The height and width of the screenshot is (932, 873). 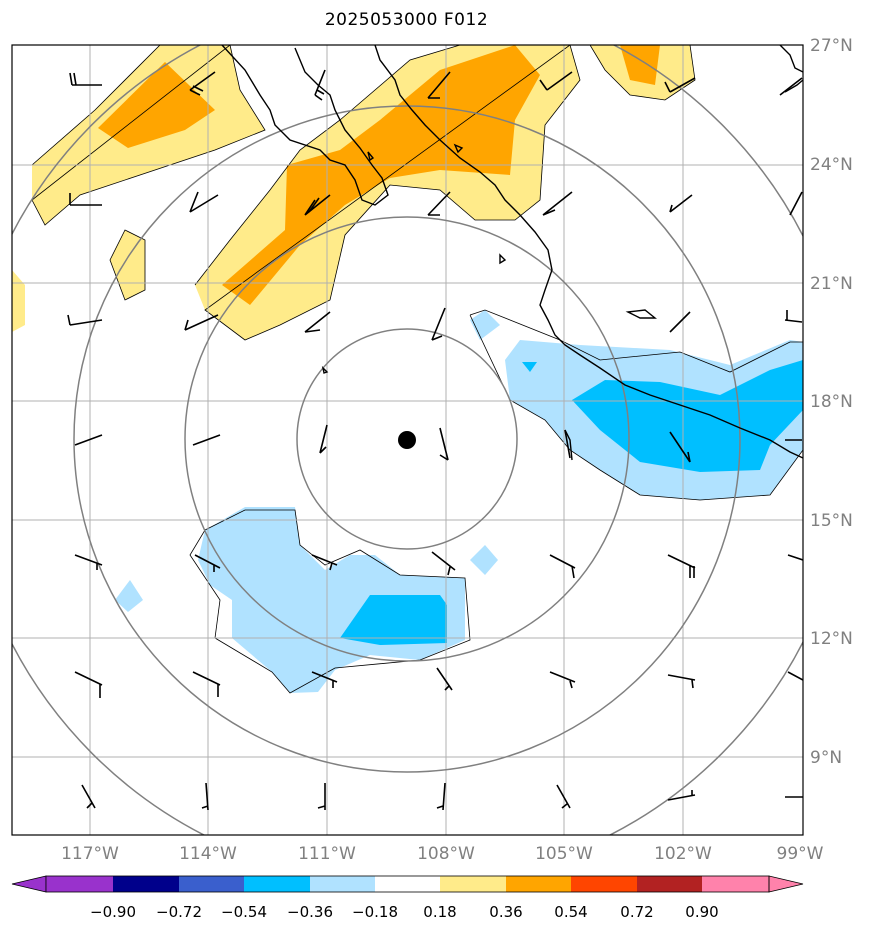 I want to click on lon-label-105w: 105°W, so click(x=564, y=854).